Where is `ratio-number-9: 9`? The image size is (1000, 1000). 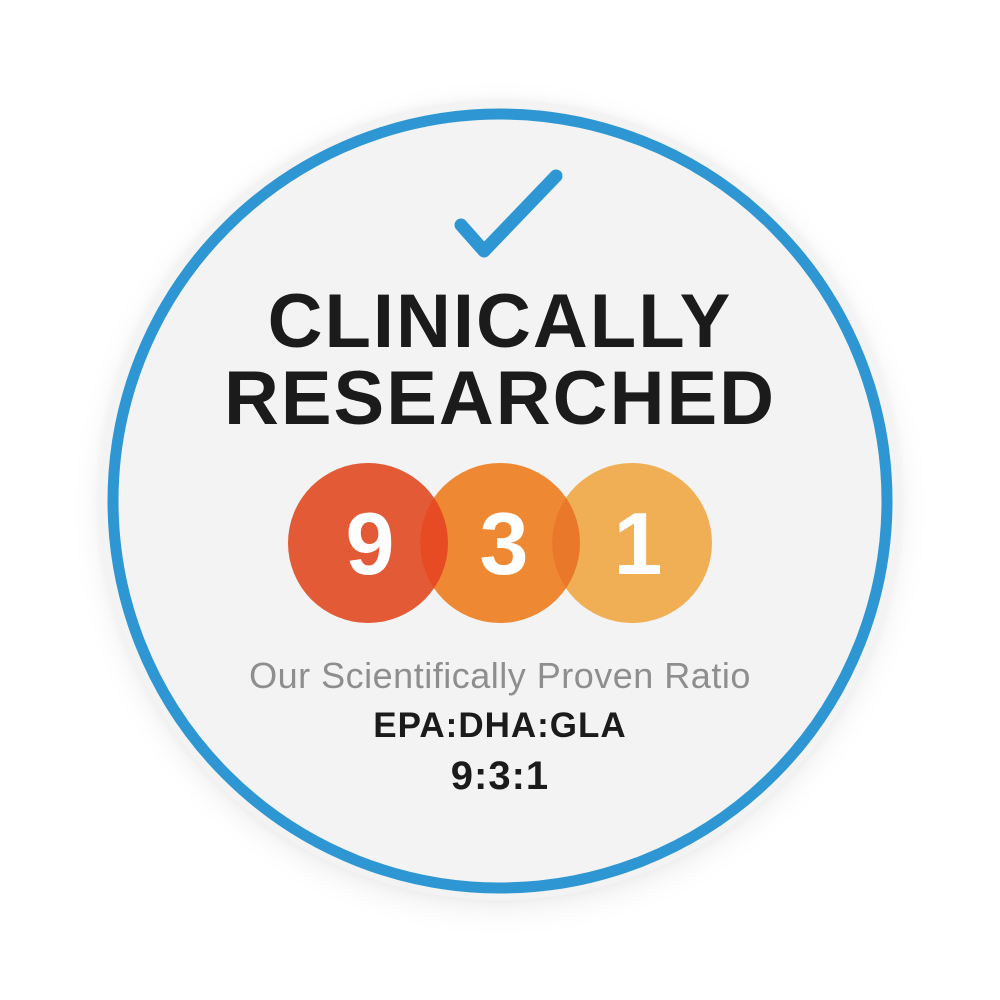 ratio-number-9: 9 is located at coordinates (370, 543).